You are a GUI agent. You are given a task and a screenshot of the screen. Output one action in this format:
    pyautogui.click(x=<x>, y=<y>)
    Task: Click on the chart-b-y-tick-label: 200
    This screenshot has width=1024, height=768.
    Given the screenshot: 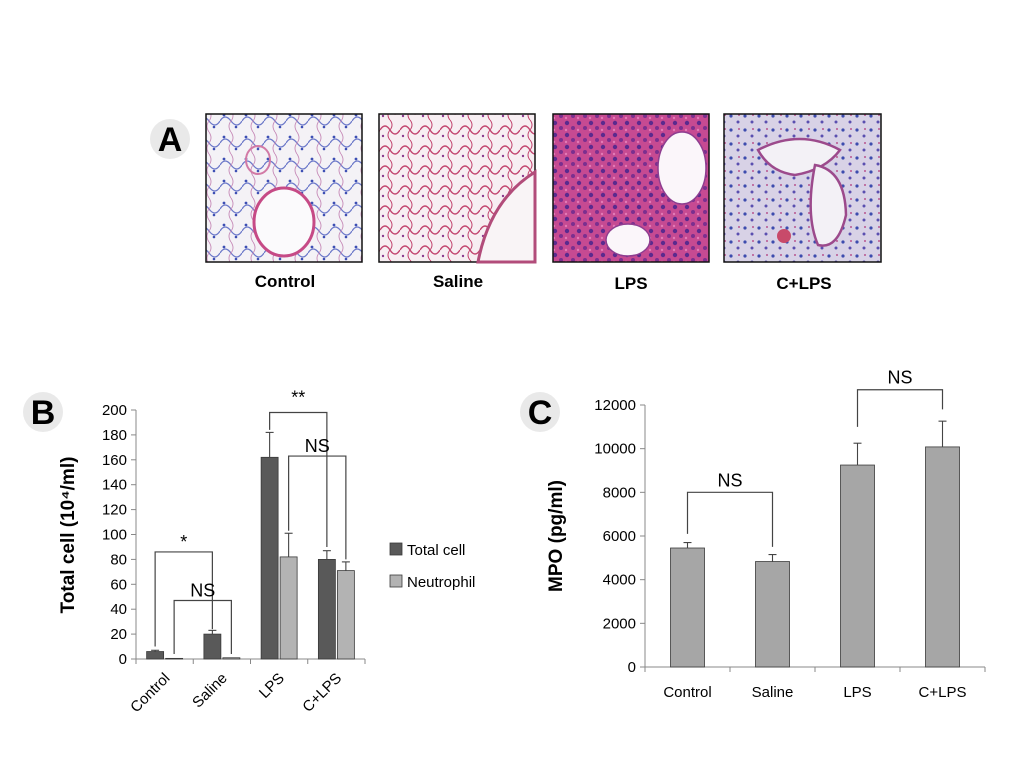 What is the action you would take?
    pyautogui.click(x=114, y=410)
    